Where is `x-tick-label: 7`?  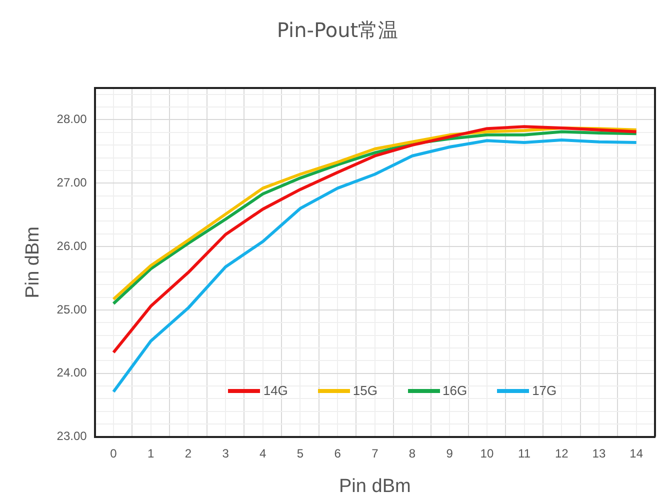
x-tick-label: 7 is located at coordinates (375, 453).